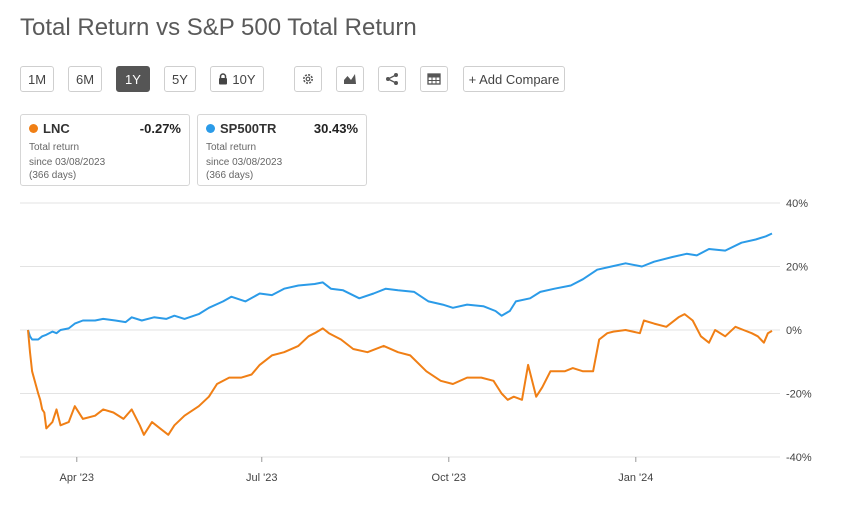 The image size is (860, 514). What do you see at coordinates (180, 79) in the screenshot?
I see `range-5y-button: 5Y` at bounding box center [180, 79].